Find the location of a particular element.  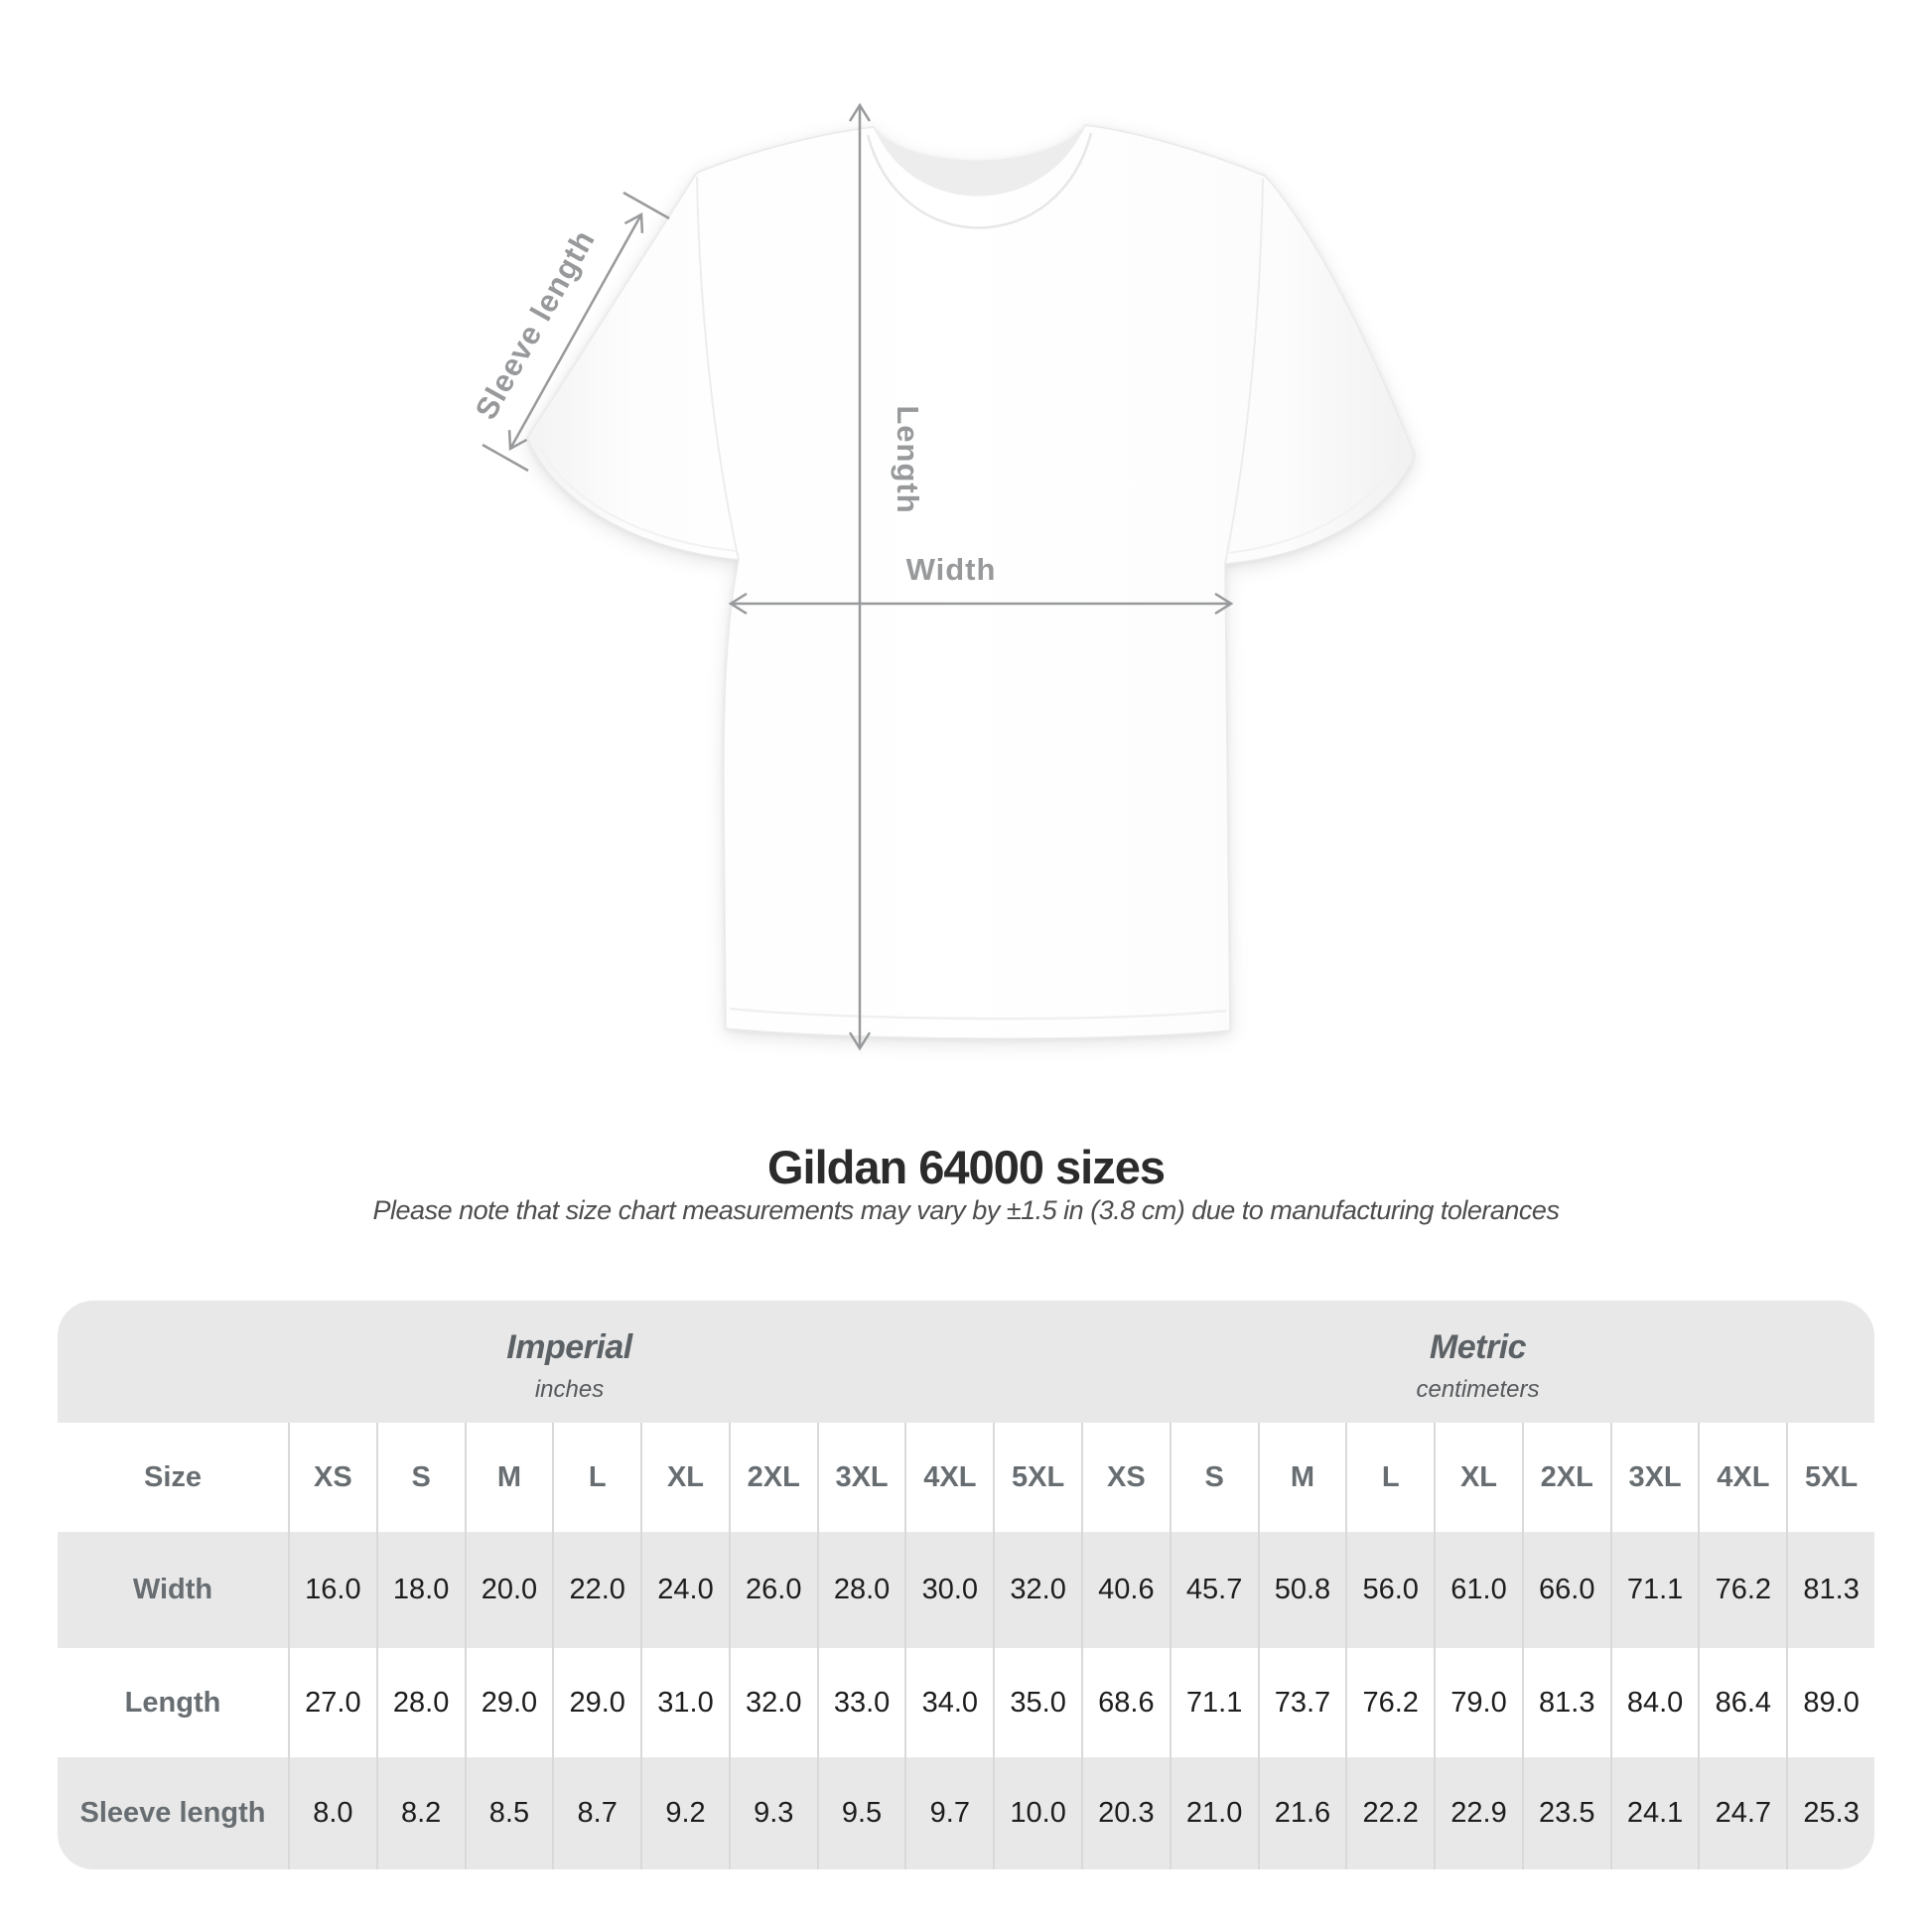

size-header-imperial: M is located at coordinates (508, 1478).